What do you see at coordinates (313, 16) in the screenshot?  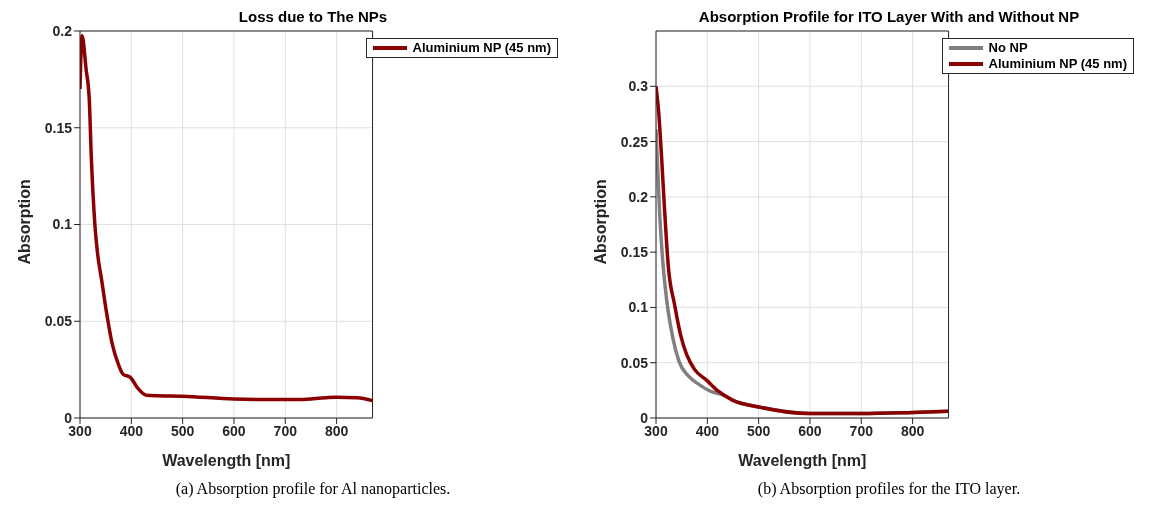 I see `chart-title: Loss due to The NPs` at bounding box center [313, 16].